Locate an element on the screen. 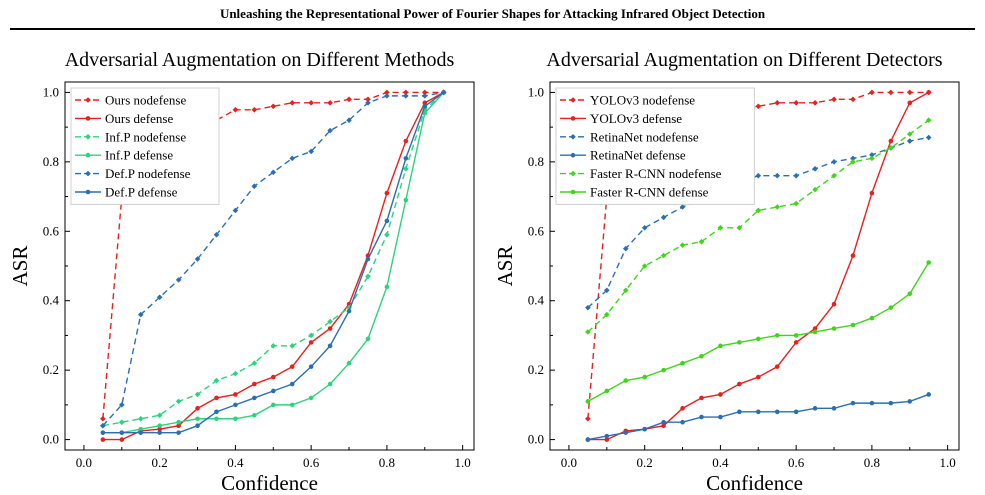 Image resolution: width=985 pixels, height=495 pixels. y-tick-label: 0.6 is located at coordinates (536, 230).